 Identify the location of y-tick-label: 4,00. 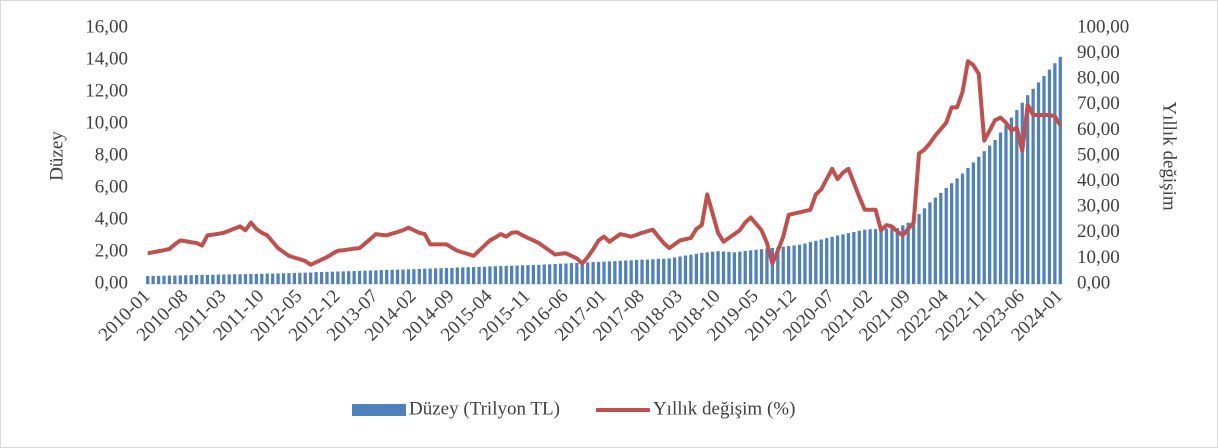
(111, 218).